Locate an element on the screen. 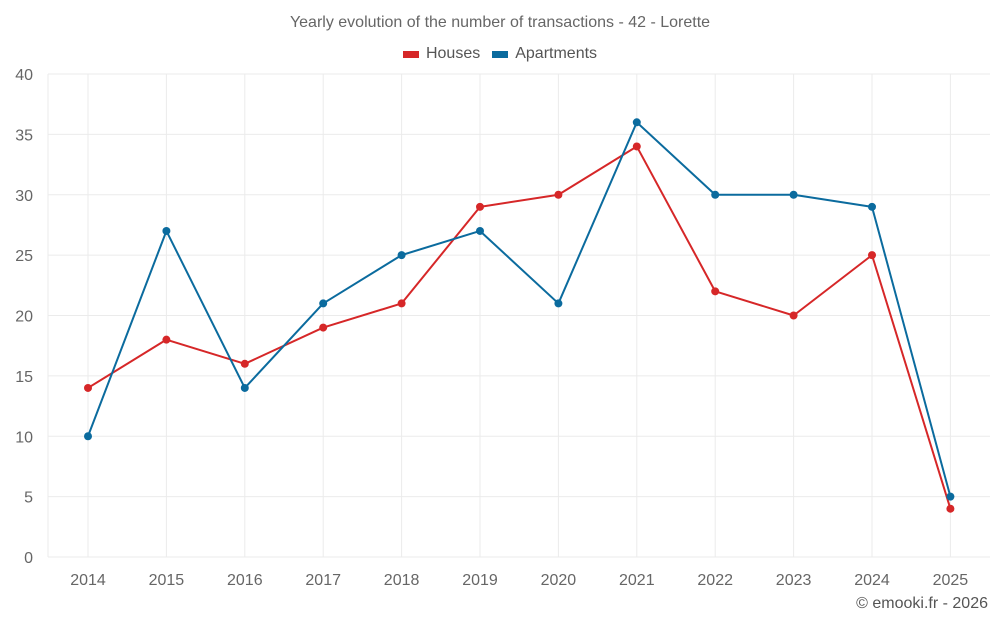 The width and height of the screenshot is (1000, 625). data-point-apartments-2015 is located at coordinates (166, 230).